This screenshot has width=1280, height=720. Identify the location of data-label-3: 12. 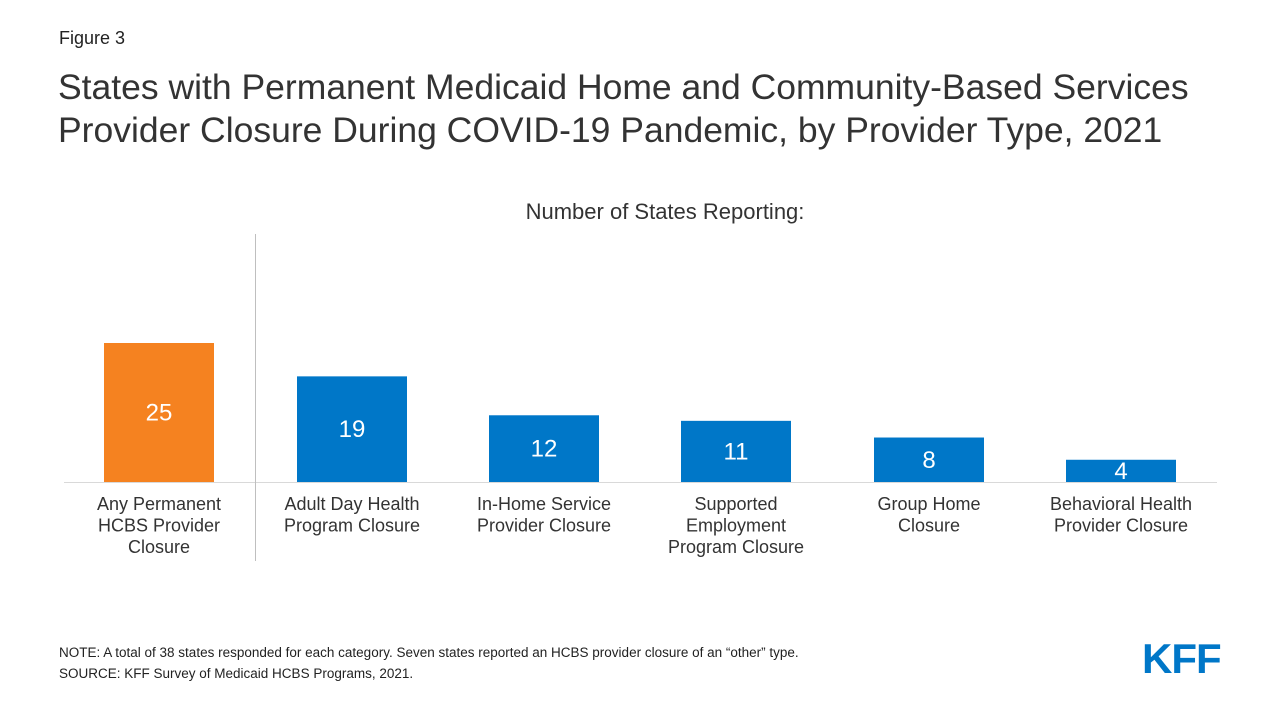
(544, 449).